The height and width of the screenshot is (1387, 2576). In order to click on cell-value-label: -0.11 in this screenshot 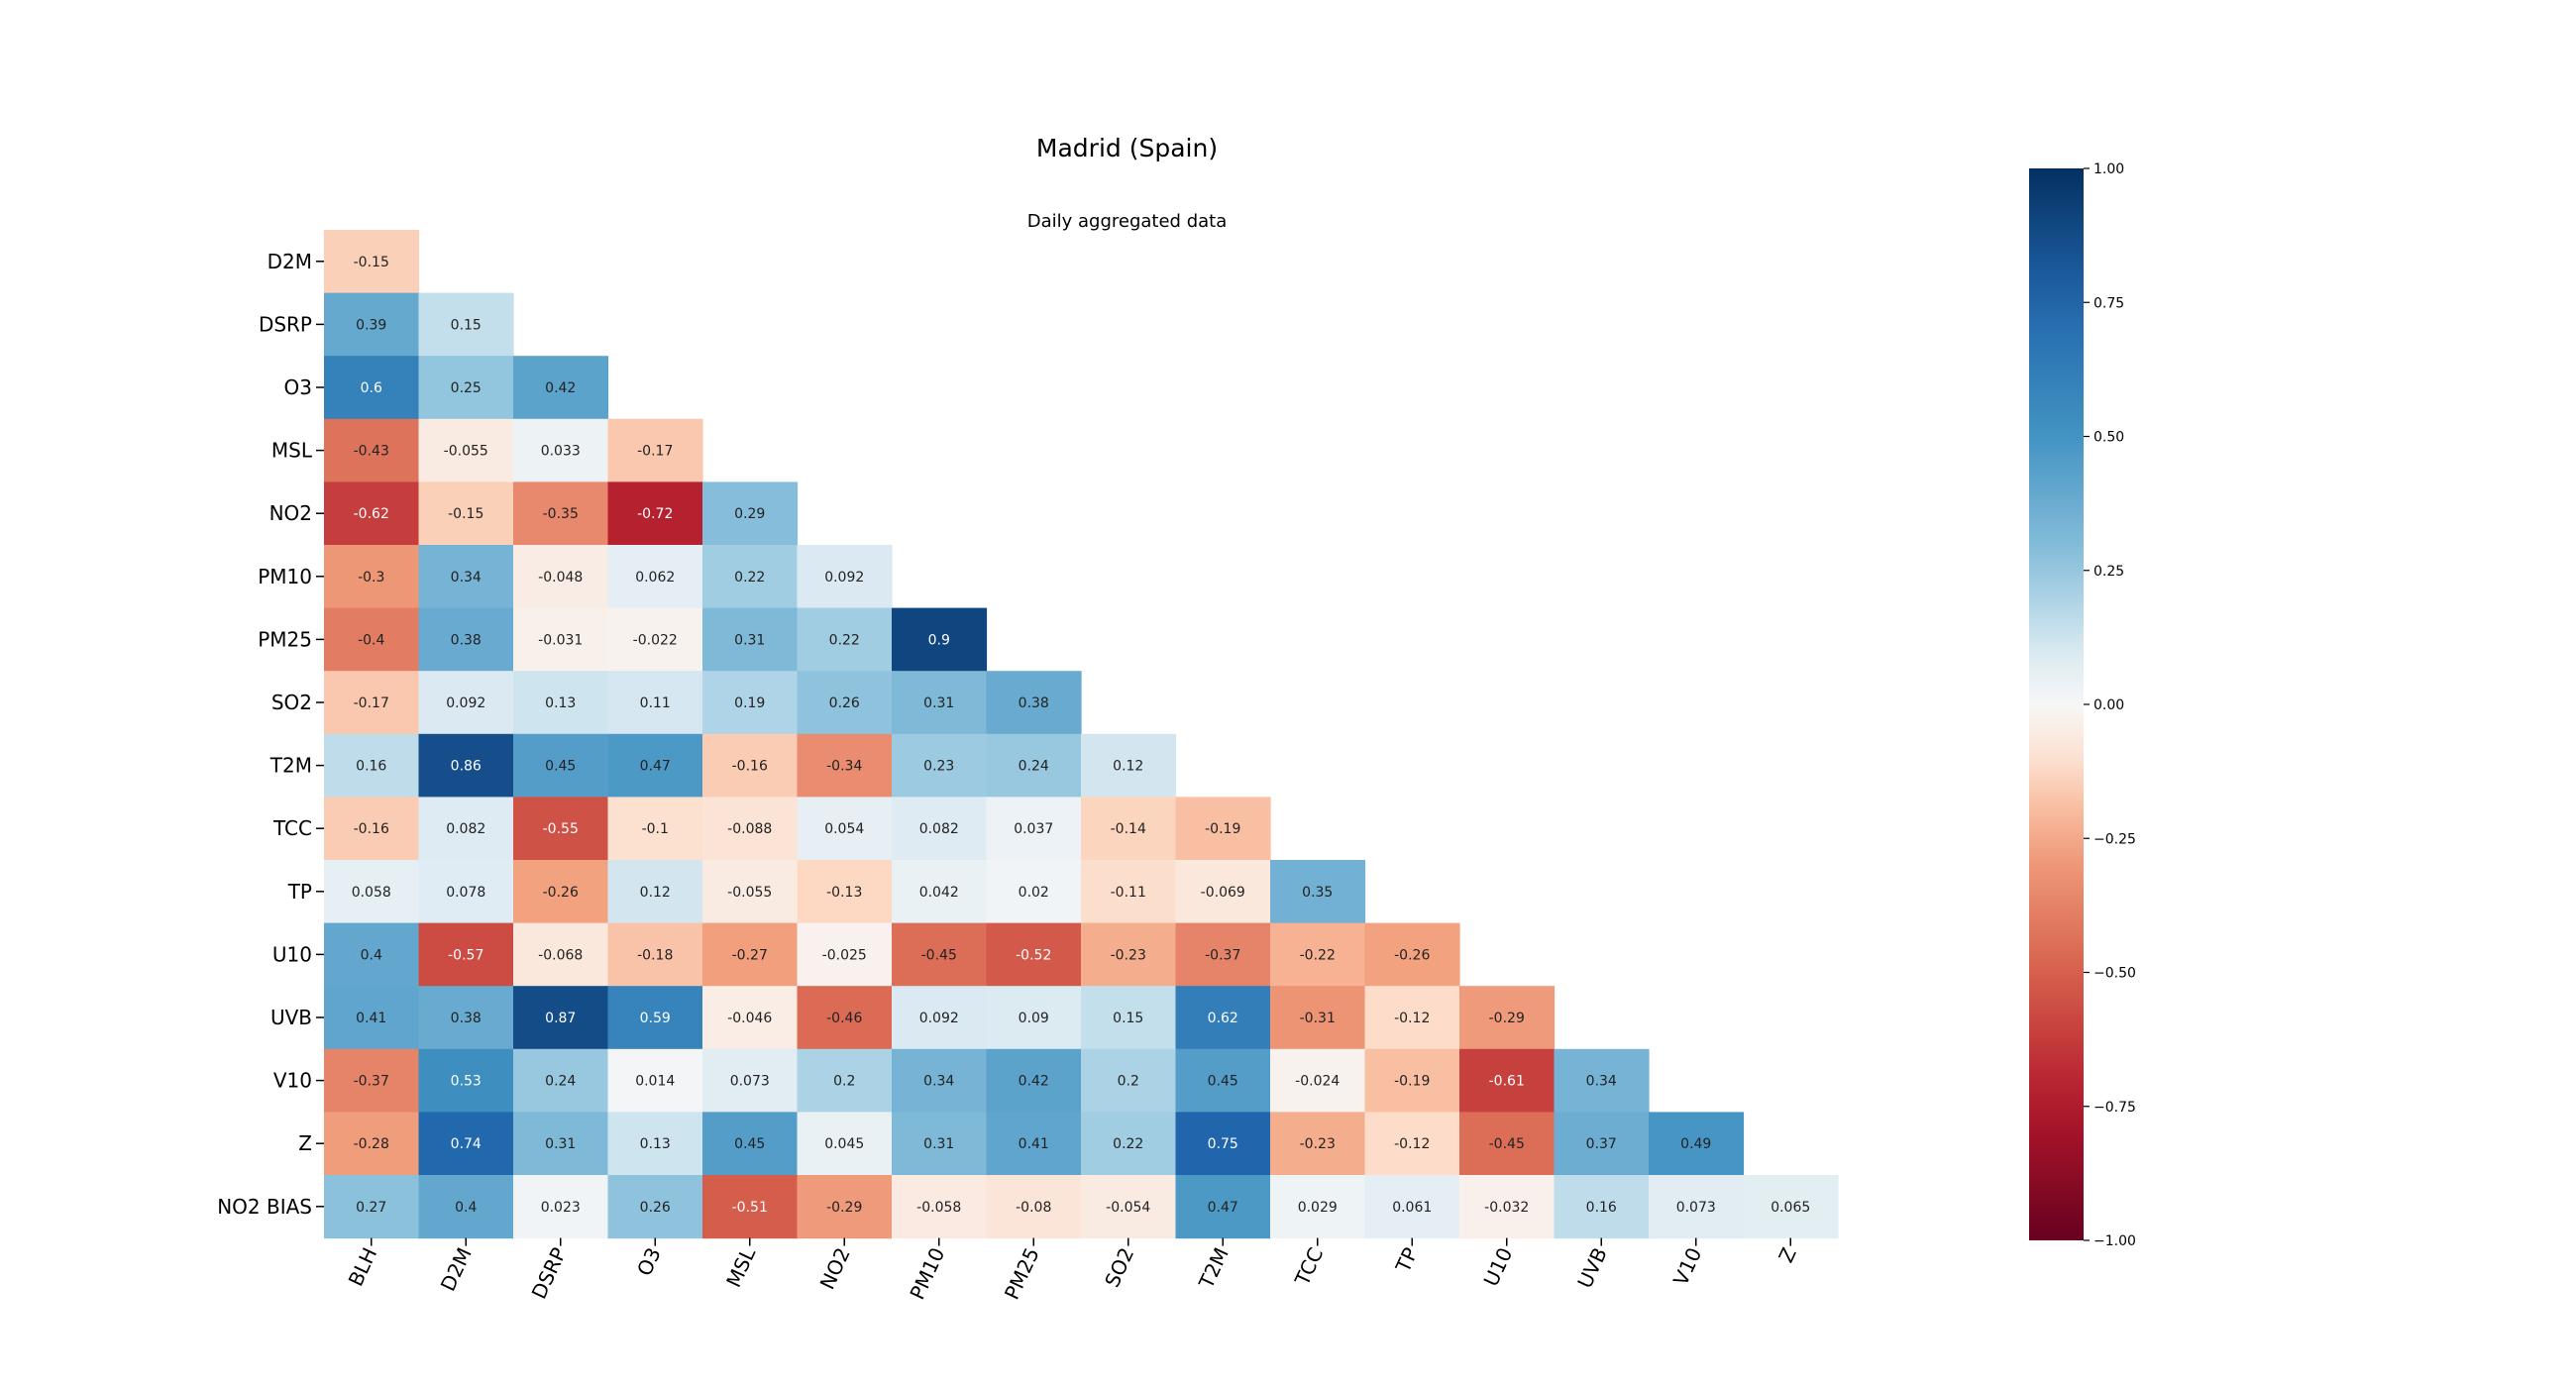, I will do `click(1129, 893)`.